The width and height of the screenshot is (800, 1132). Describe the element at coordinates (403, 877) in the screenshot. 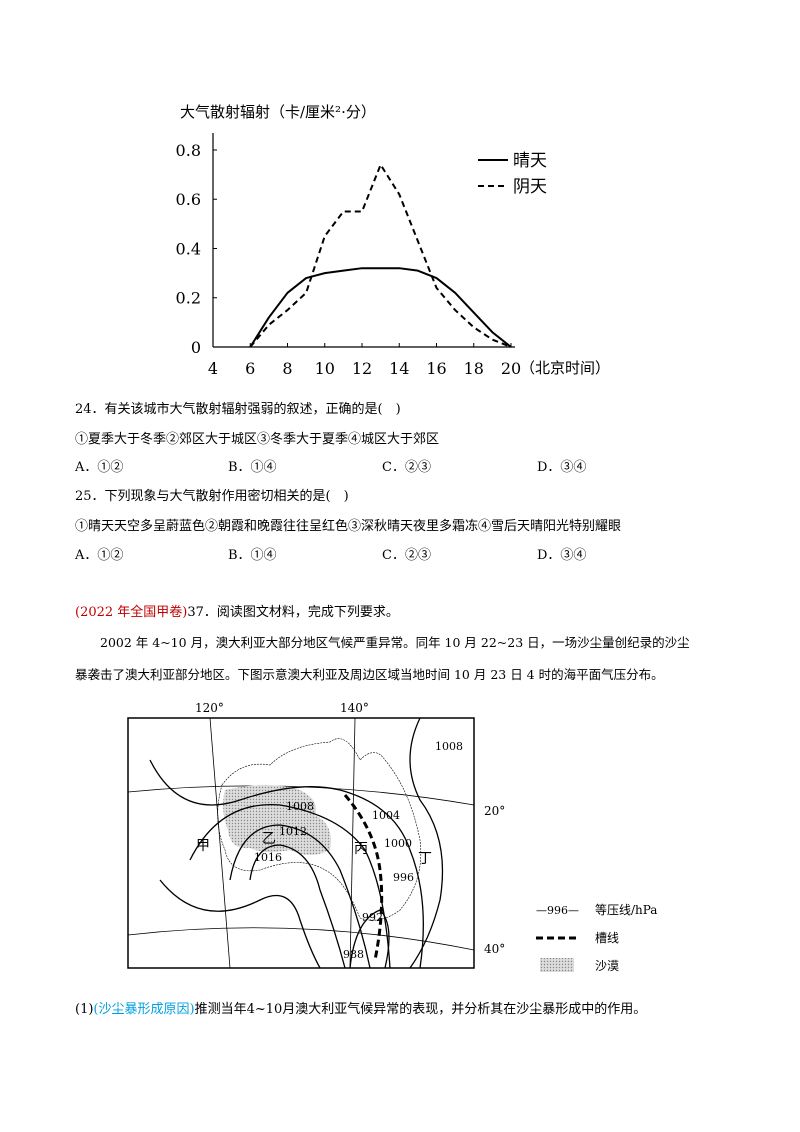

I see `isobar-label: 996` at that location.